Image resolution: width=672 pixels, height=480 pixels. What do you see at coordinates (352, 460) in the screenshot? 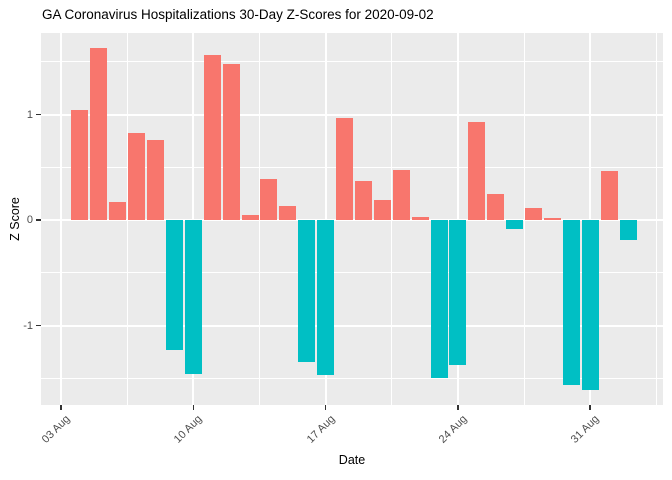
I see `x-axis-title: Date` at bounding box center [352, 460].